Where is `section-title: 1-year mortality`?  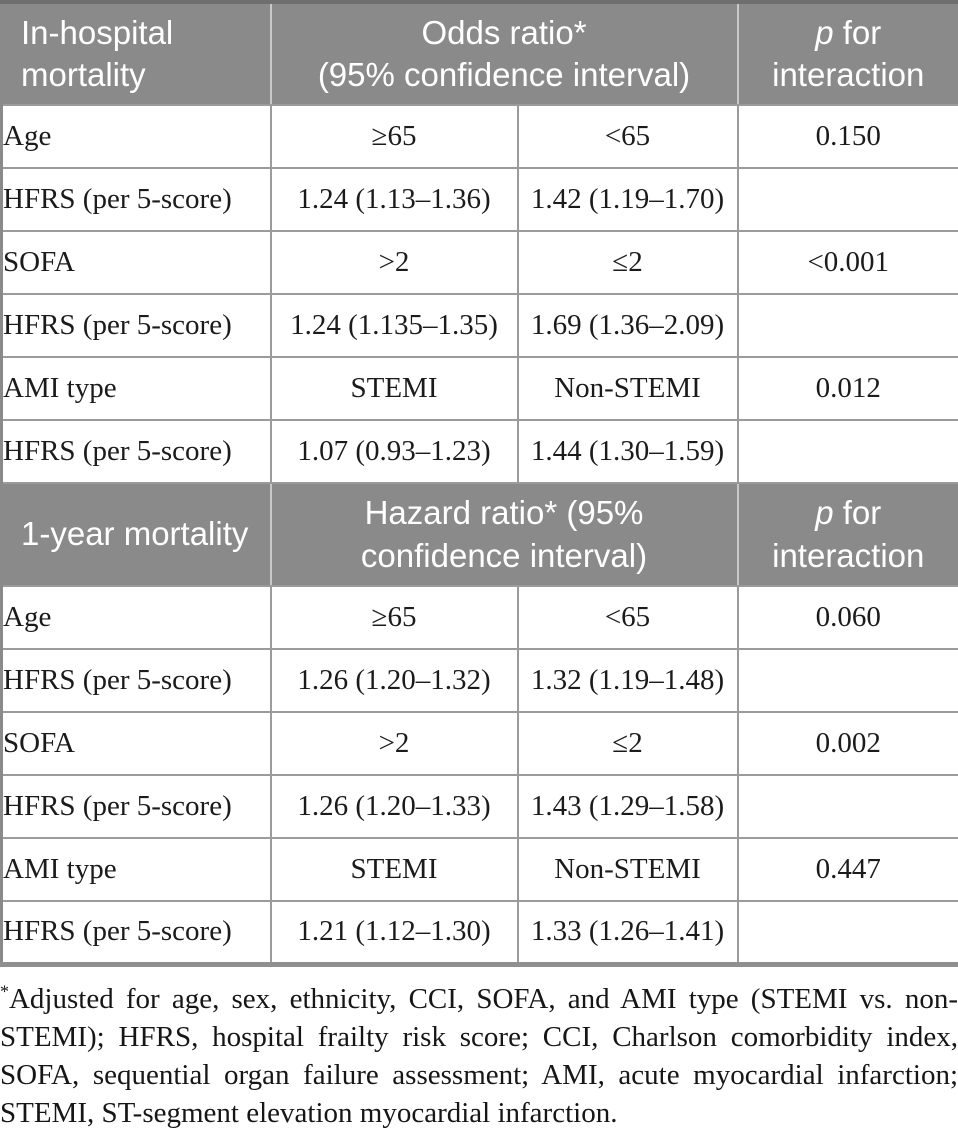 section-title: 1-year mortality is located at coordinates (136, 534).